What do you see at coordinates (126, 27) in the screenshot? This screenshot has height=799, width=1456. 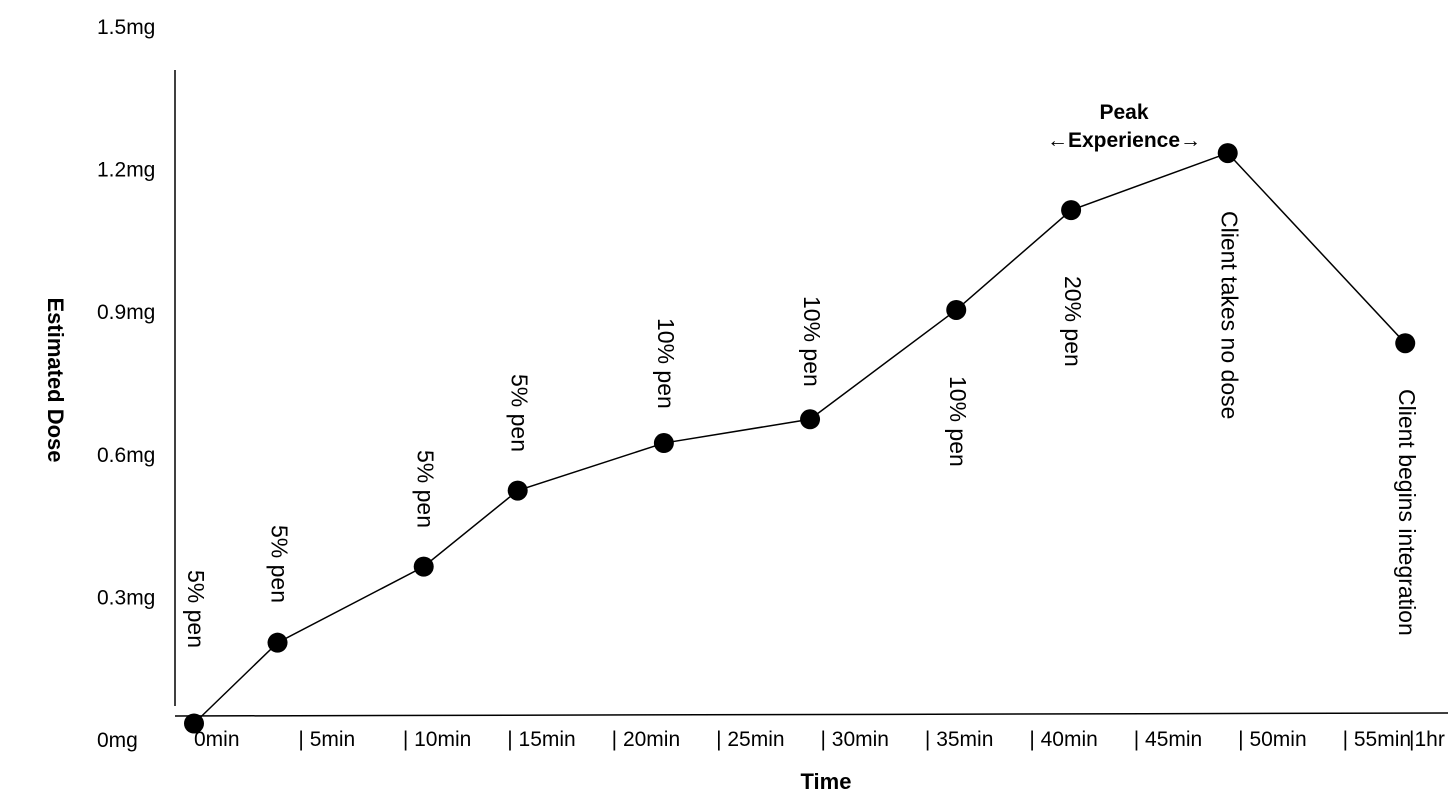 I see `y-tick-label: 1.5mg` at bounding box center [126, 27].